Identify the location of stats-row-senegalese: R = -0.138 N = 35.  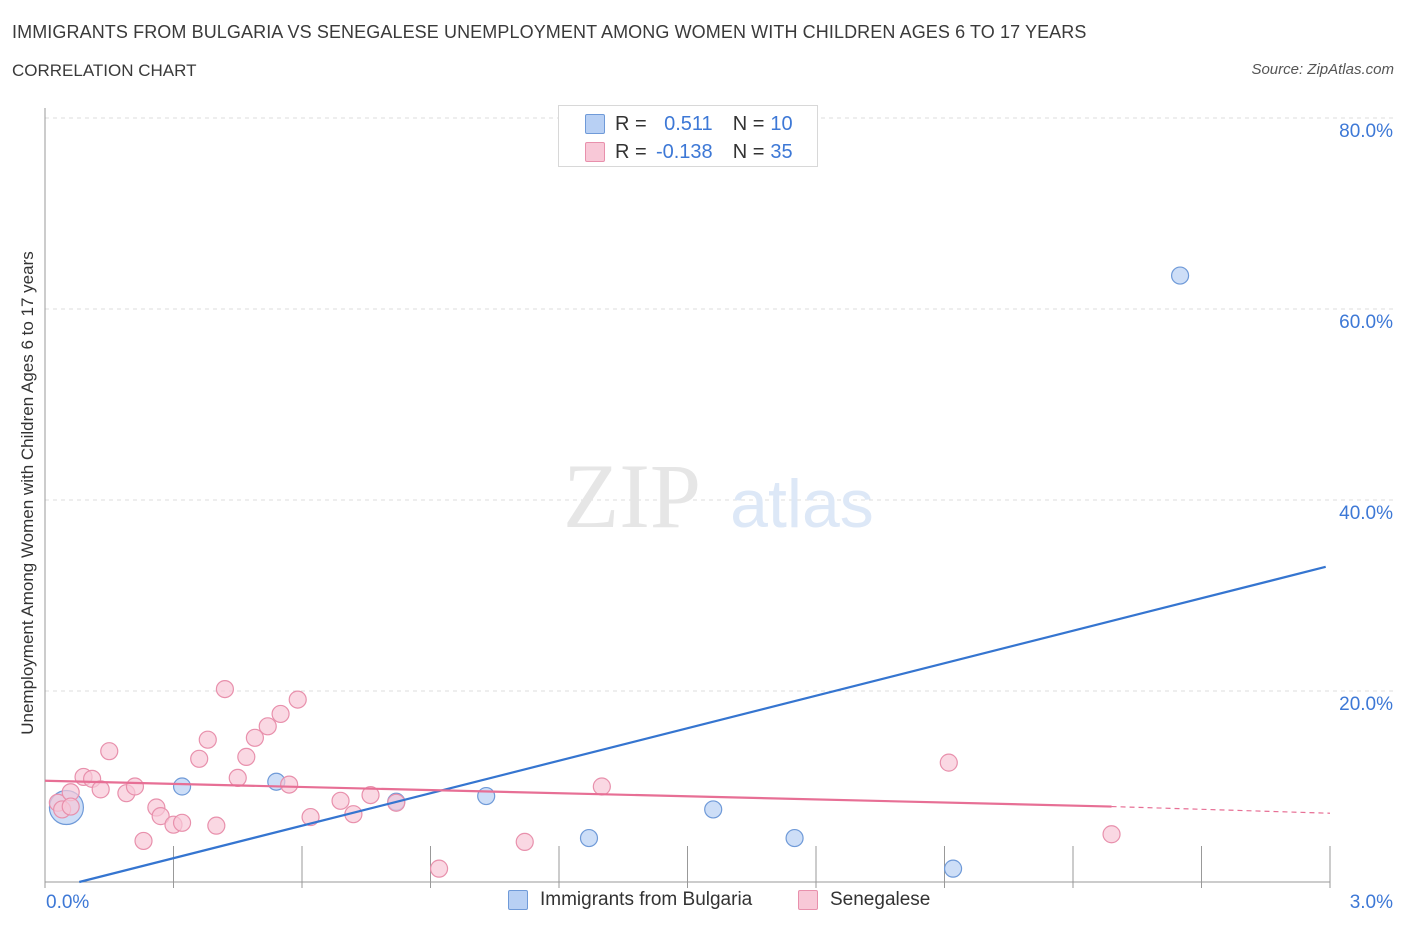
(692, 152).